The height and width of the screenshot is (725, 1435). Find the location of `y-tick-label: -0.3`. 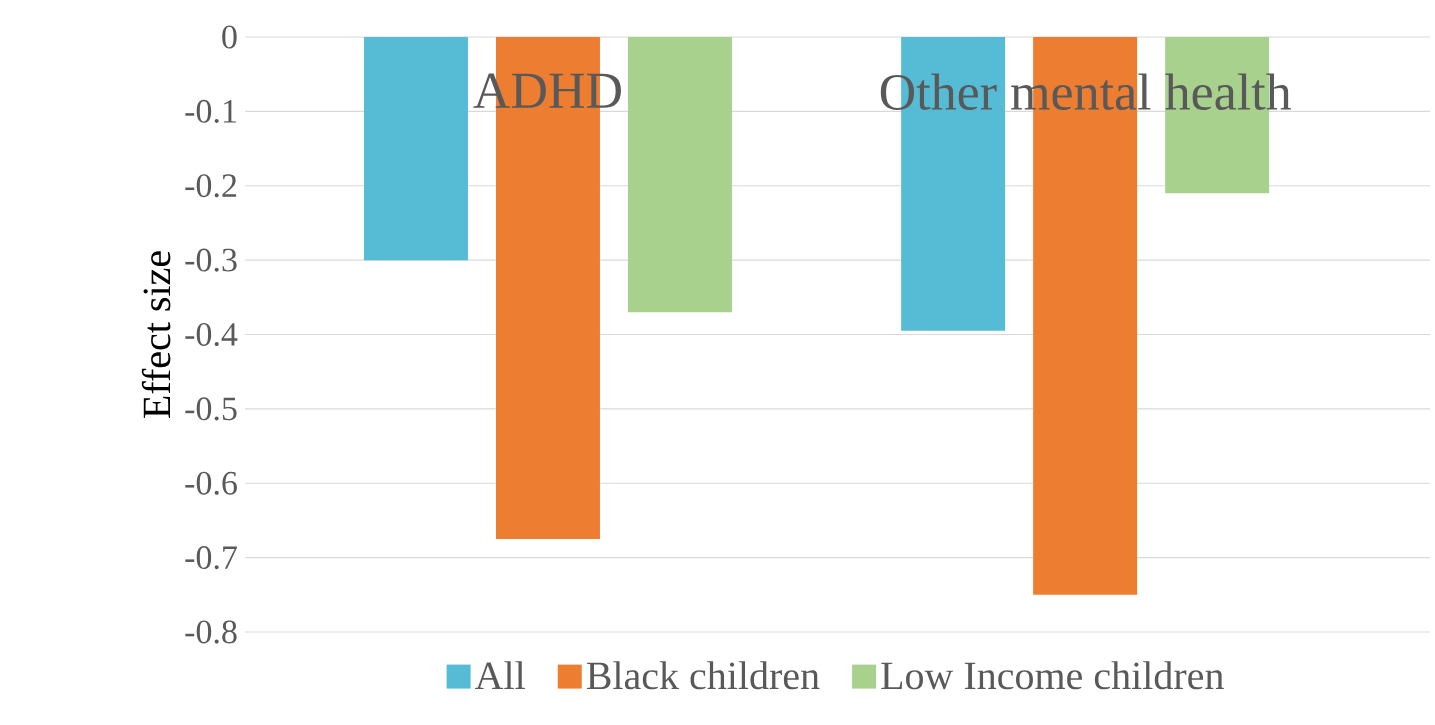

y-tick-label: -0.3 is located at coordinates (211, 260).